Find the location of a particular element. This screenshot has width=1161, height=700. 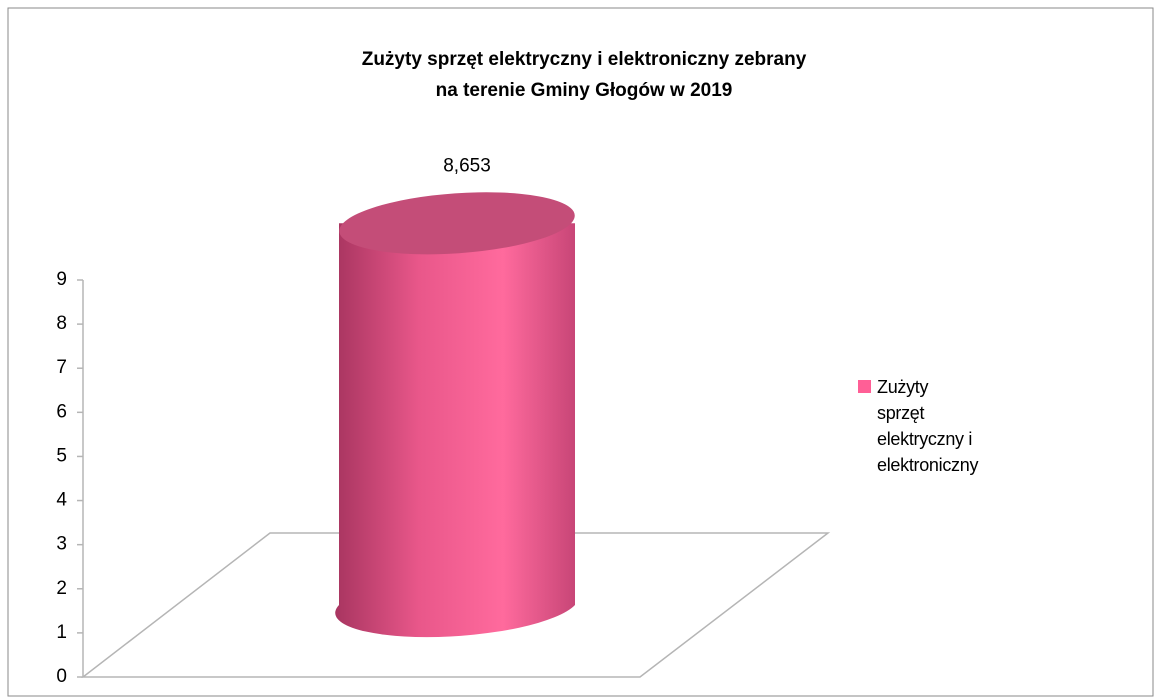

y-tick-label: 1 is located at coordinates (61, 632).